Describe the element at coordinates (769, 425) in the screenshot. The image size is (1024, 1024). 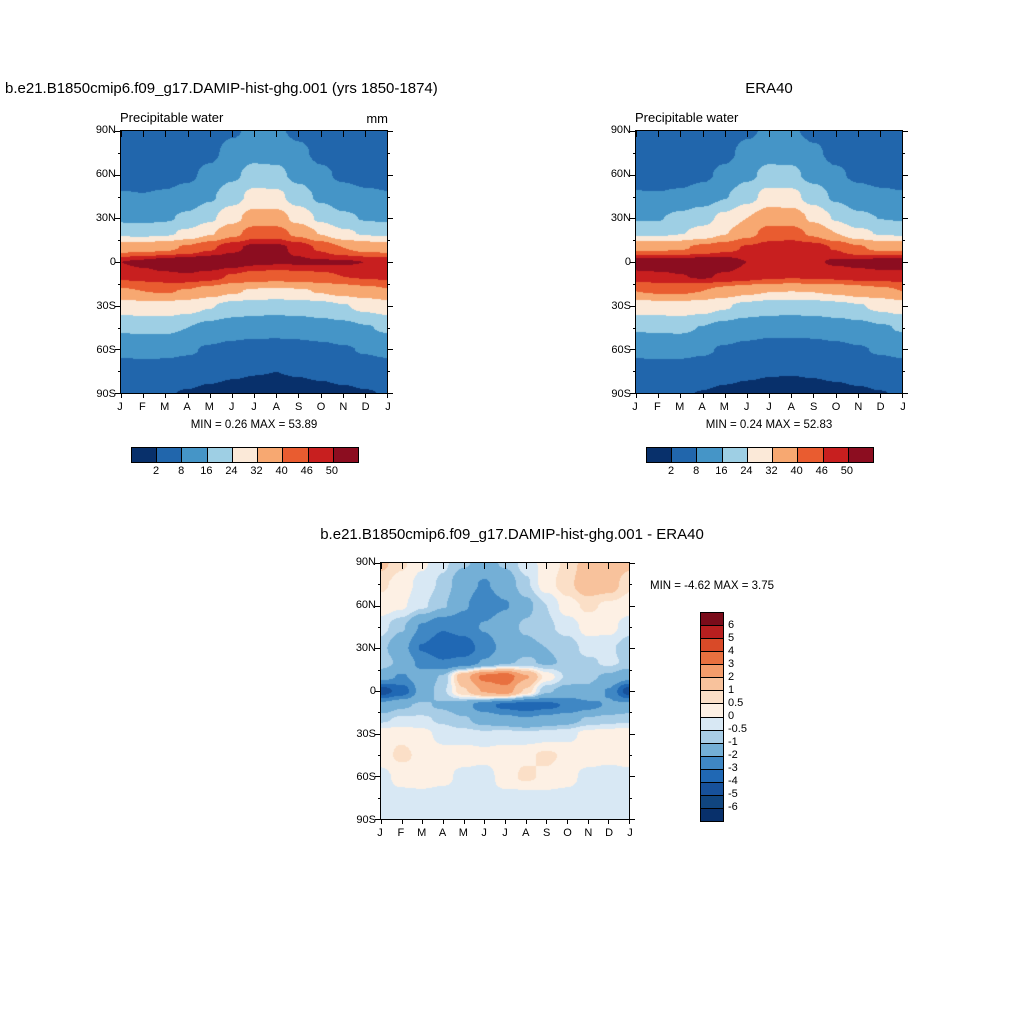
I see `minmax-label: MIN = 0.24 MAX = 52.83` at that location.